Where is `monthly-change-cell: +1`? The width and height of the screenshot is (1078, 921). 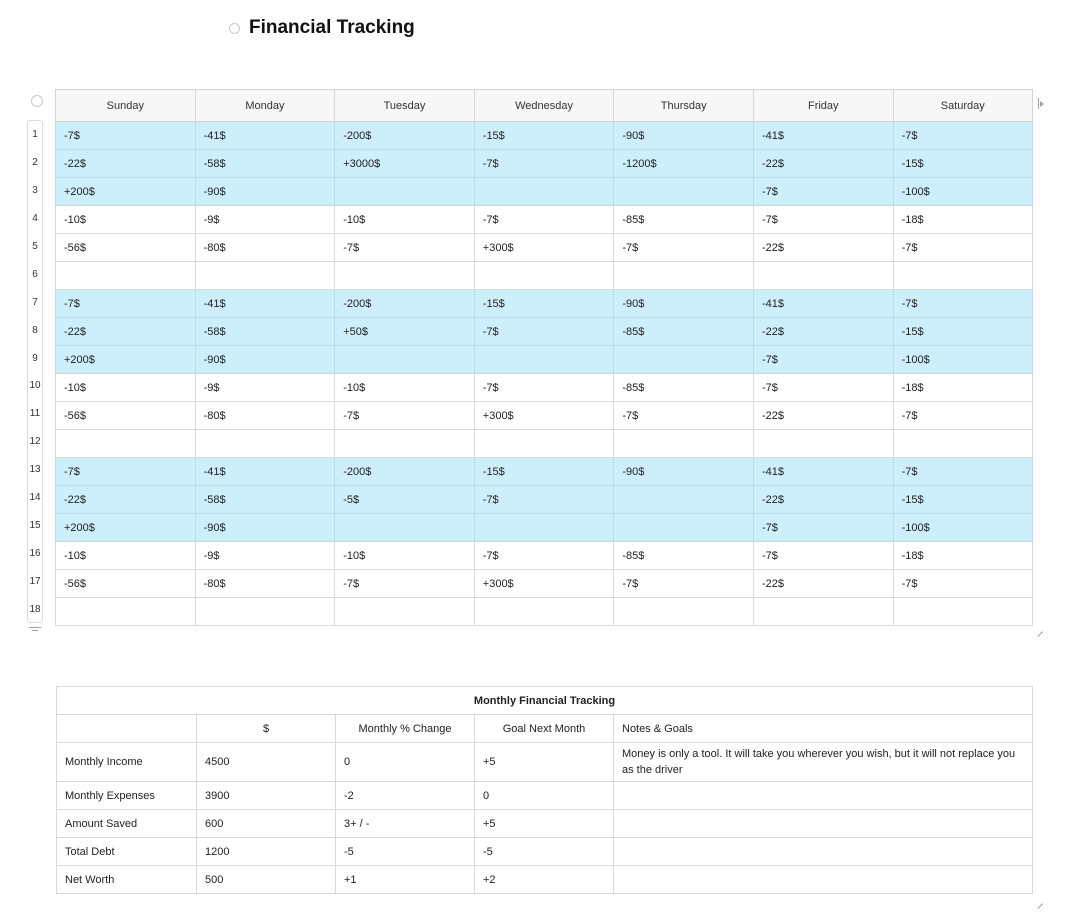
monthly-change-cell: +1 is located at coordinates (405, 879).